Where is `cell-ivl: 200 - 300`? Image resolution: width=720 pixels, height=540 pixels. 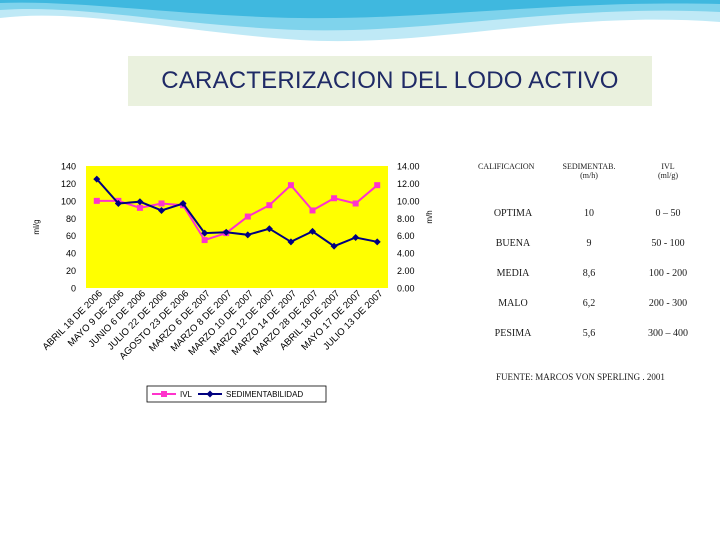 cell-ivl: 200 - 300 is located at coordinates (668, 303).